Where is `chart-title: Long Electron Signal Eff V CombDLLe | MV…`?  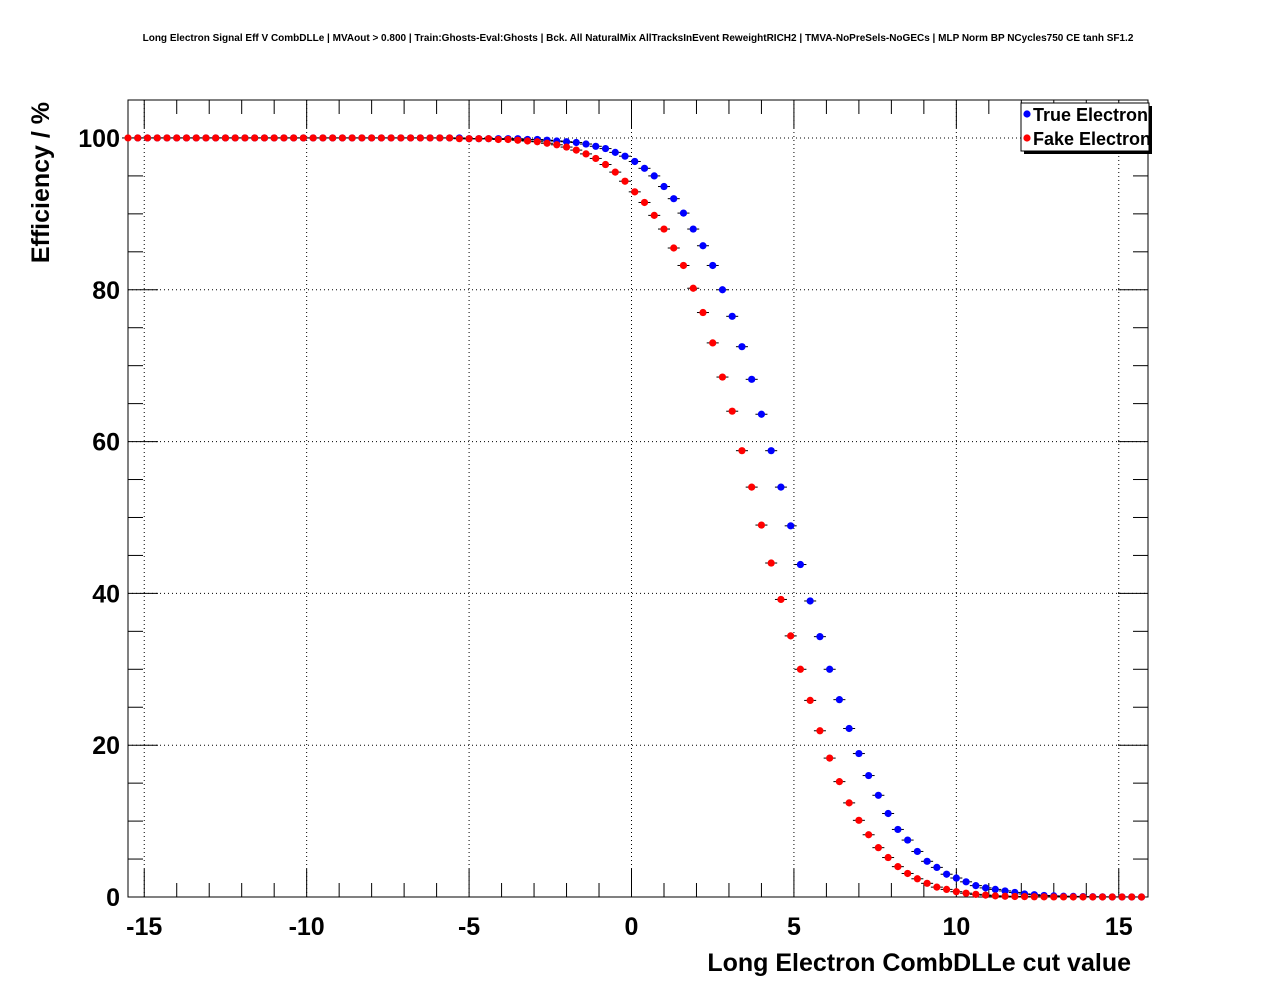
chart-title: Long Electron Signal Eff V CombDLLe | MV… is located at coordinates (638, 38).